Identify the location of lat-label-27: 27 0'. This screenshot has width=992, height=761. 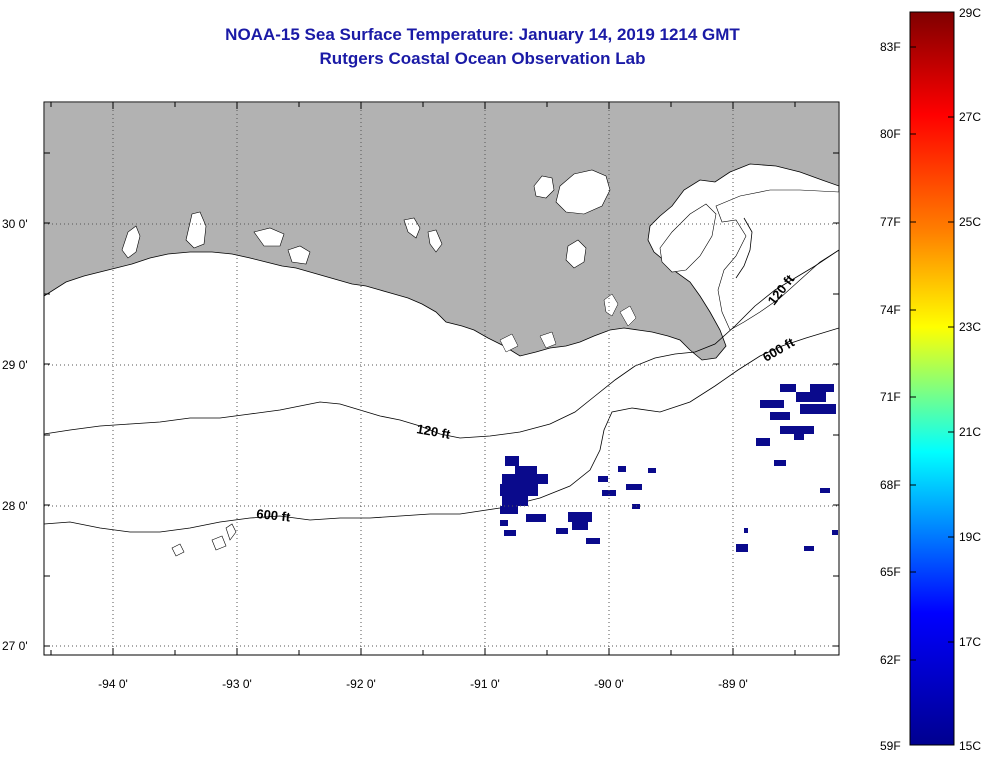
(15, 646).